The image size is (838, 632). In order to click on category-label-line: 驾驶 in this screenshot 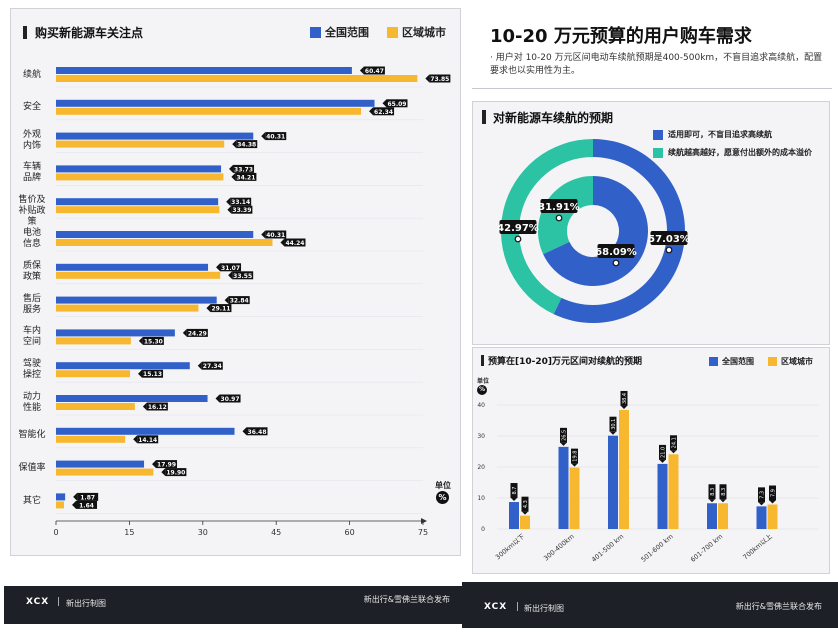, I will do `click(31, 364)`.